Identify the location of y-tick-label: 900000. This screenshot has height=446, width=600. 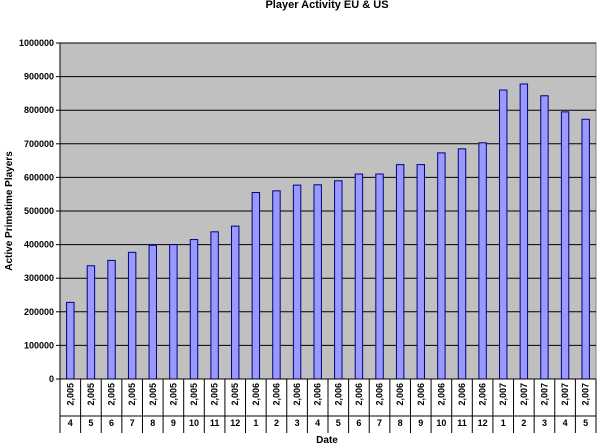
(39, 77).